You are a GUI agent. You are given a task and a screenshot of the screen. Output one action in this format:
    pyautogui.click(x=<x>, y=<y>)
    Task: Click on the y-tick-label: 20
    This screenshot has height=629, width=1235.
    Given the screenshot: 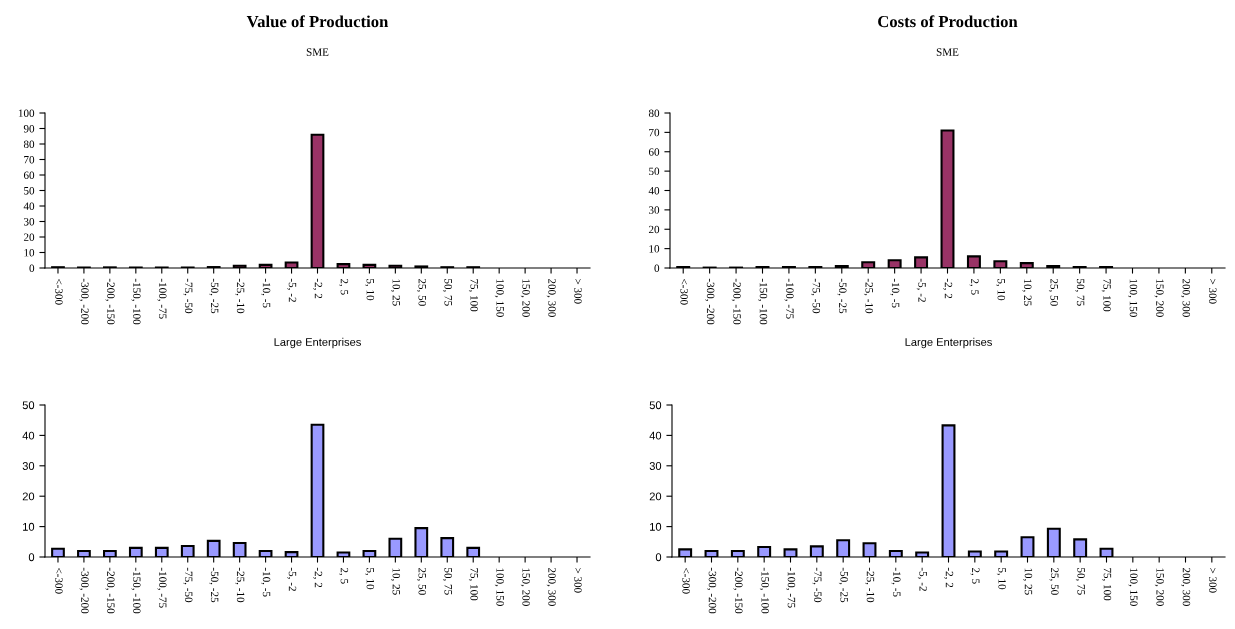 What is the action you would take?
    pyautogui.click(x=655, y=496)
    